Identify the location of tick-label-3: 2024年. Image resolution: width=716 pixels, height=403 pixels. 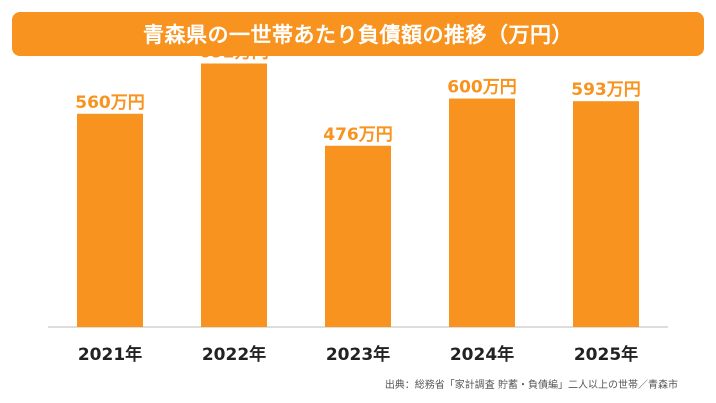
(482, 354).